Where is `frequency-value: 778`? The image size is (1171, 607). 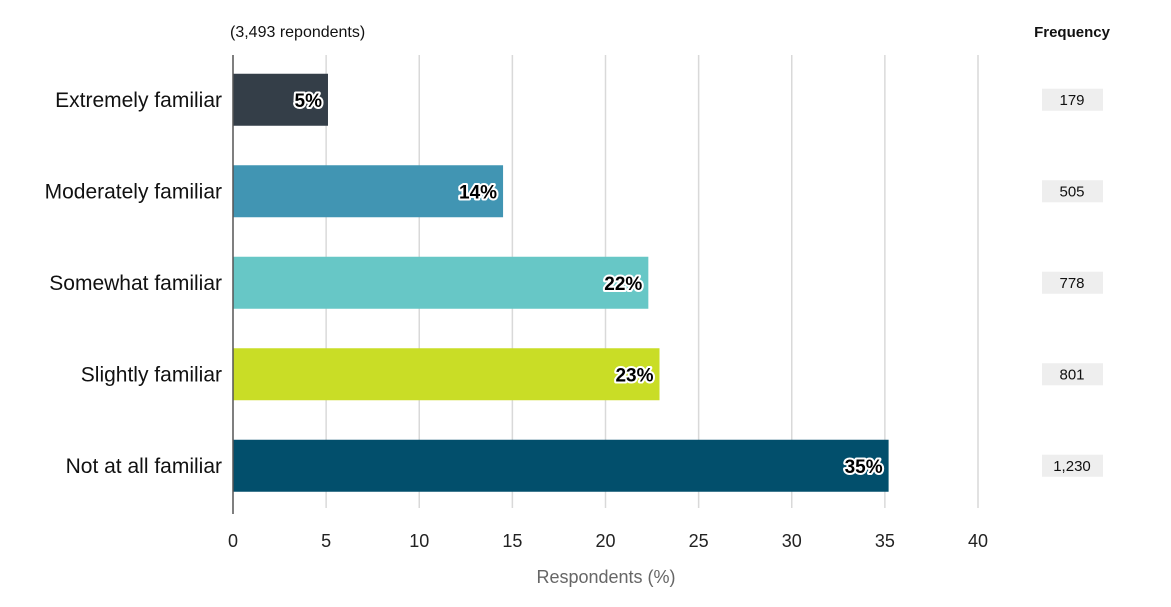 frequency-value: 778 is located at coordinates (1071, 283).